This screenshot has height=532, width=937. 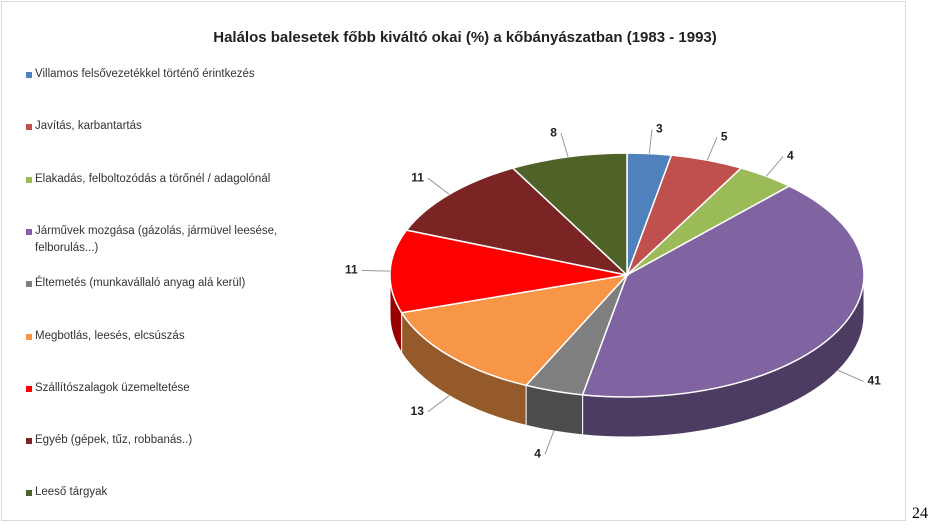 What do you see at coordinates (114, 440) in the screenshot?
I see `legend-label: Egyéb (gépek, tűz, robbanás..)` at bounding box center [114, 440].